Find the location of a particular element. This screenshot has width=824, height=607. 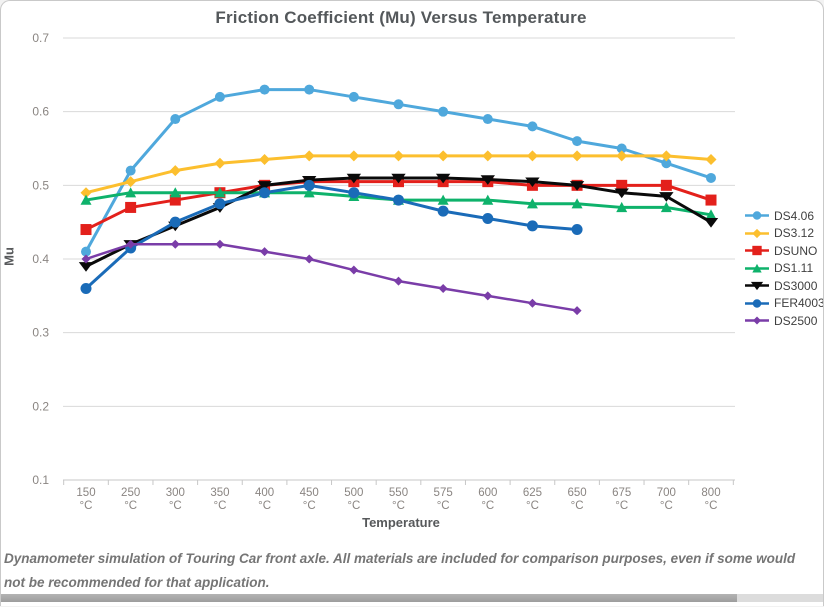

legend-item-DSUNO: DSUNO is located at coordinates (783, 251).